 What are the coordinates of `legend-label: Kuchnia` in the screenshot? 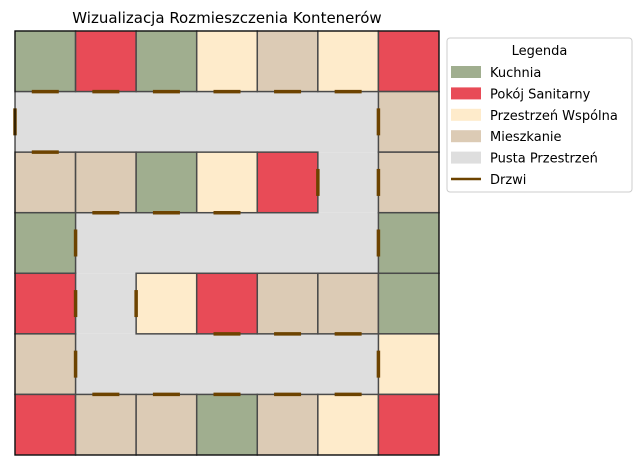 It's located at (515, 73).